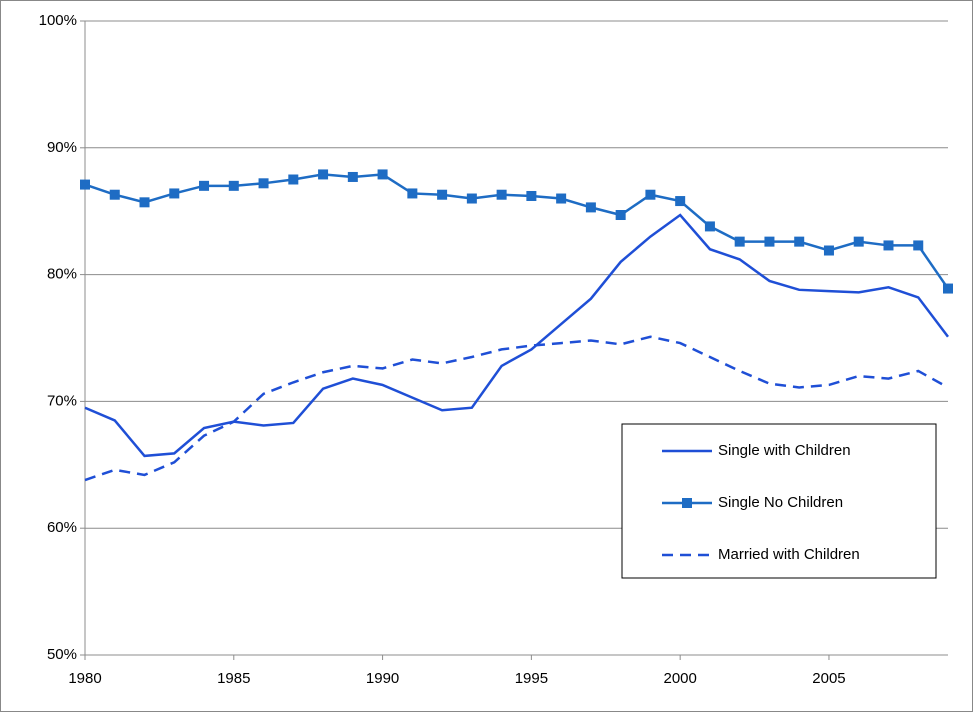 Image resolution: width=973 pixels, height=717 pixels. Describe the element at coordinates (679, 678) in the screenshot. I see `x-tick-label: 2000` at that location.